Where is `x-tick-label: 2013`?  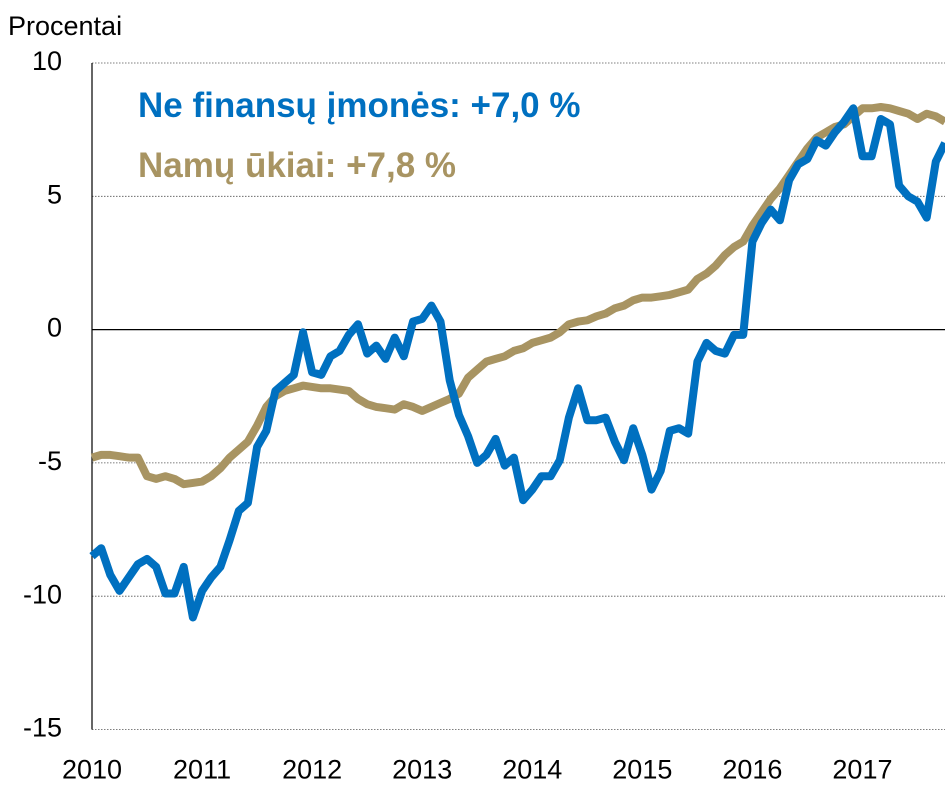
x-tick-label: 2013 is located at coordinates (422, 770).